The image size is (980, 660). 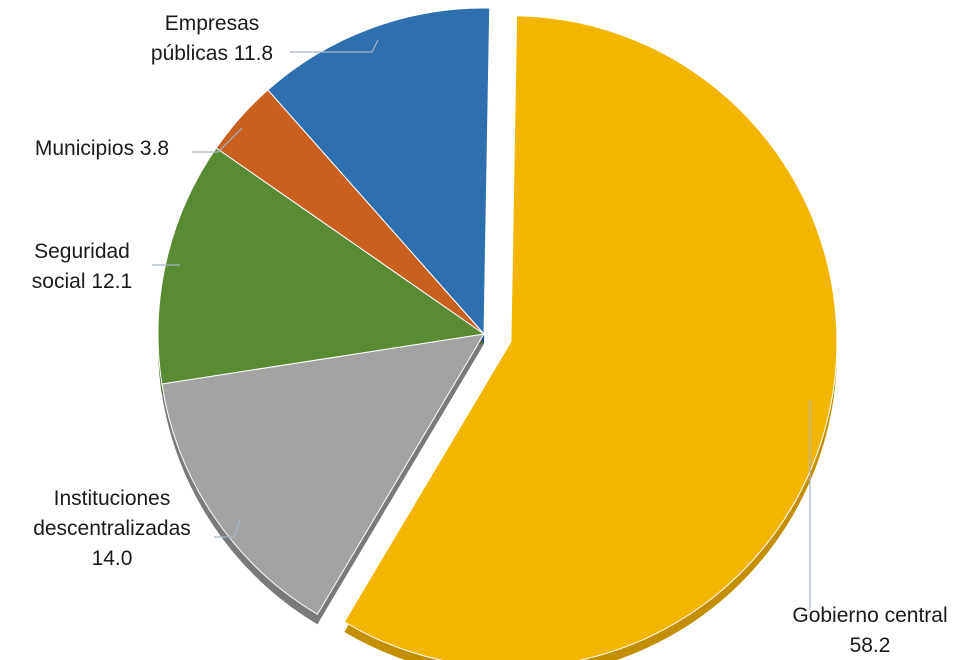 What do you see at coordinates (82, 281) in the screenshot?
I see `data-label-line: social 12.1` at bounding box center [82, 281].